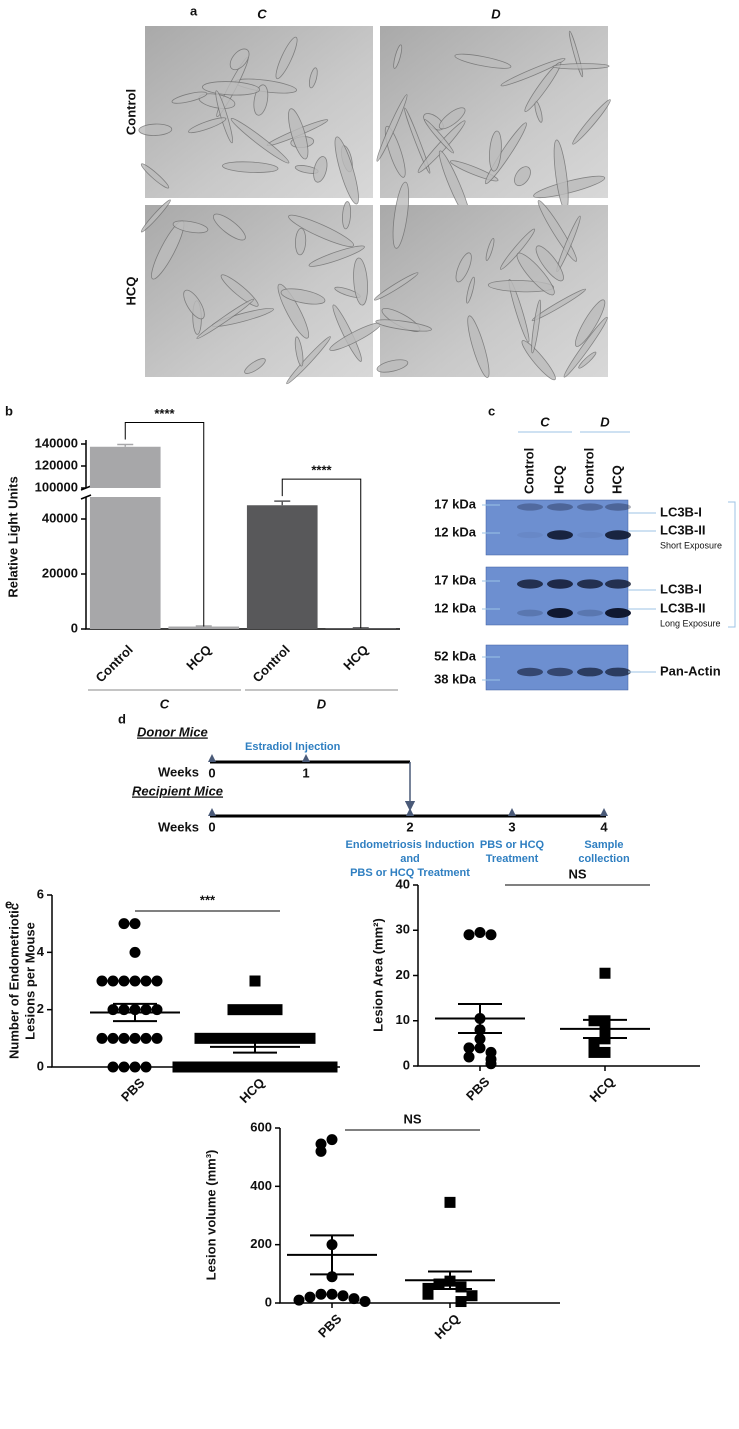  I want to click on group-label: C, so click(165, 703).